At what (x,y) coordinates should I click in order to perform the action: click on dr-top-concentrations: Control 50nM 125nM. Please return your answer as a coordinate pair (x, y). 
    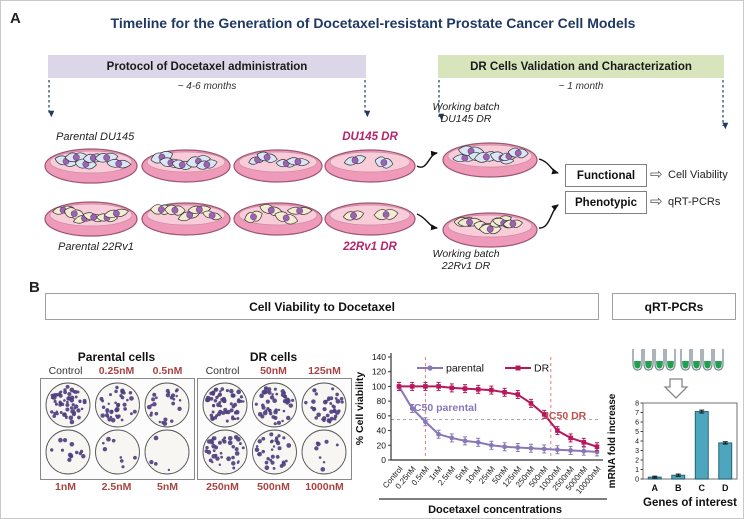
    Looking at the image, I should click on (273, 371).